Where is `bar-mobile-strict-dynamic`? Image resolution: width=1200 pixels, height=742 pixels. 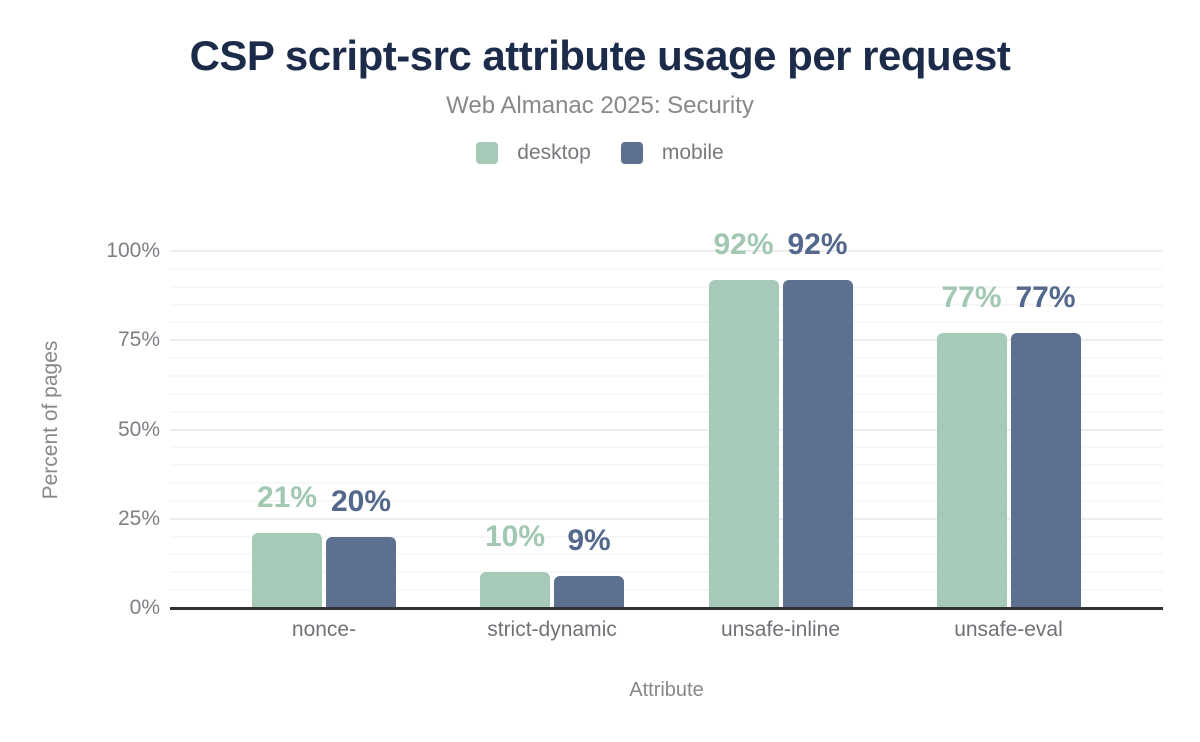
bar-mobile-strict-dynamic is located at coordinates (589, 591).